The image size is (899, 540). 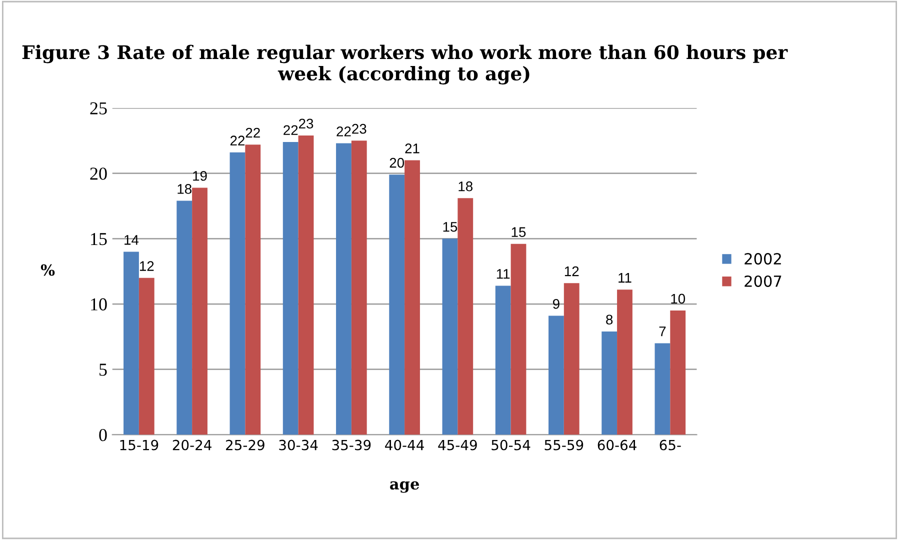 What do you see at coordinates (397, 163) in the screenshot?
I see `data-label: 20` at bounding box center [397, 163].